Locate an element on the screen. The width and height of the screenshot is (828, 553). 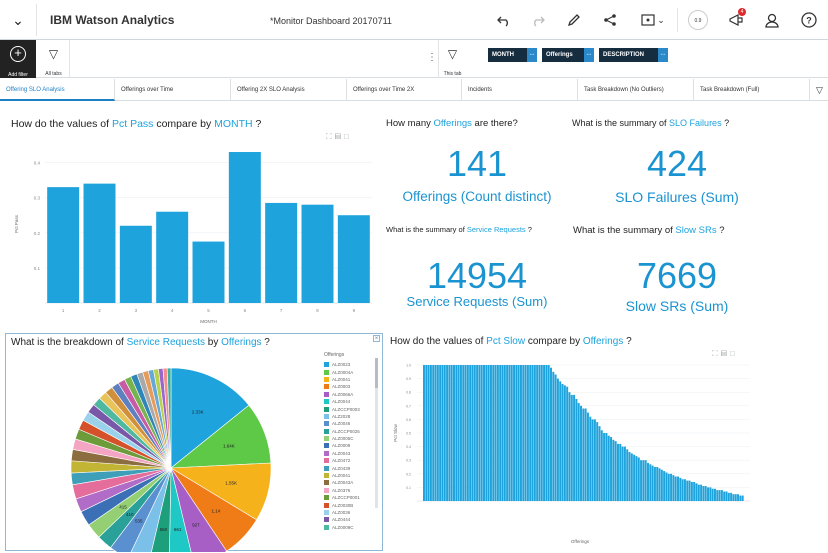
more-options-icon: ⋮ is located at coordinates (432, 57).